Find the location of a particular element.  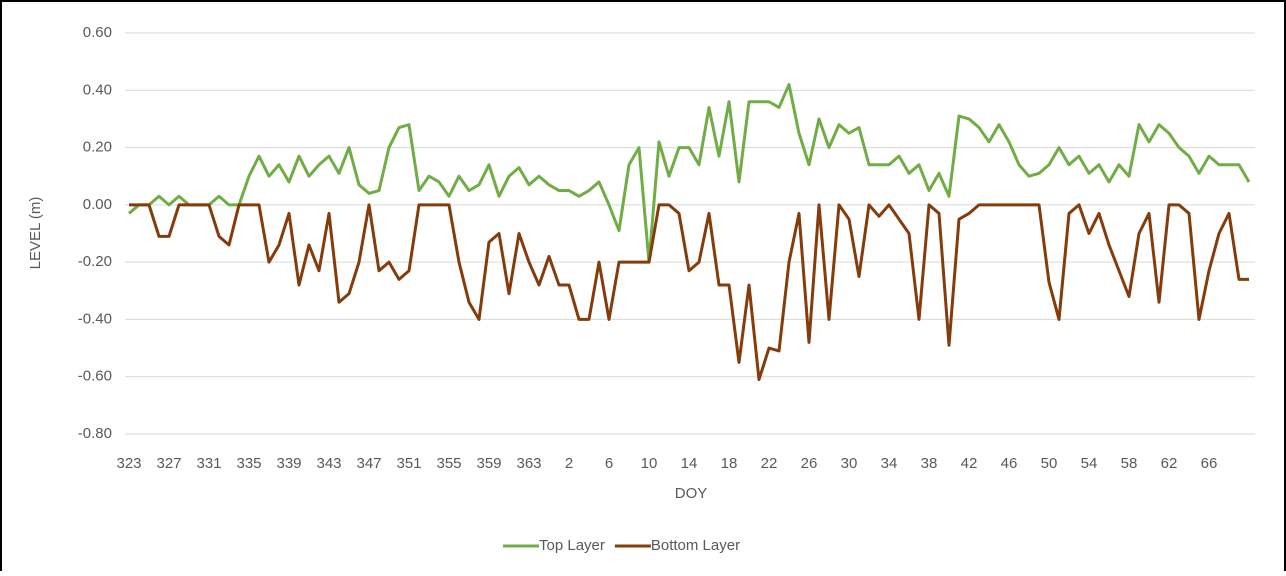

y-tick-label: -0.40 is located at coordinates (95, 318).